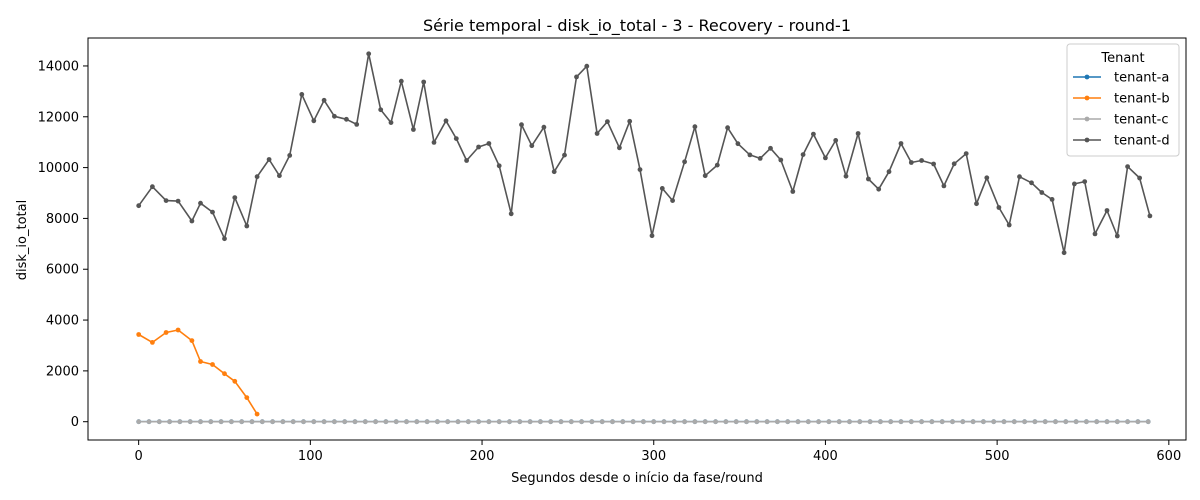 Image resolution: width=1200 pixels, height=500 pixels. What do you see at coordinates (1141, 120) in the screenshot?
I see `legend-label-tenant-c: tenant-c` at bounding box center [1141, 120].